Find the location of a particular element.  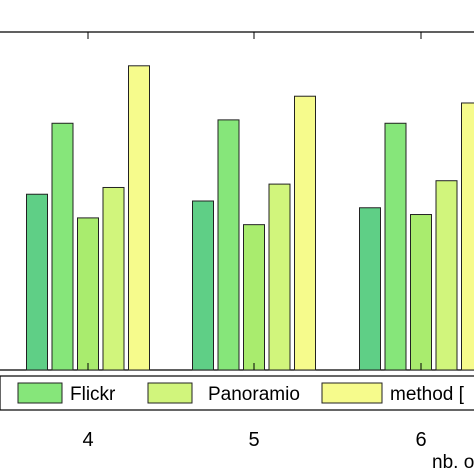

legend-swatch-s4 is located at coordinates (170, 393).